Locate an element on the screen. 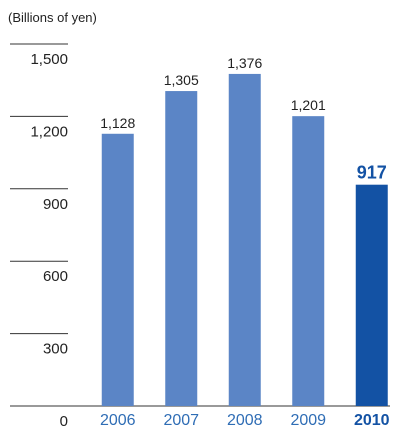  bar-2008 is located at coordinates (244, 240).